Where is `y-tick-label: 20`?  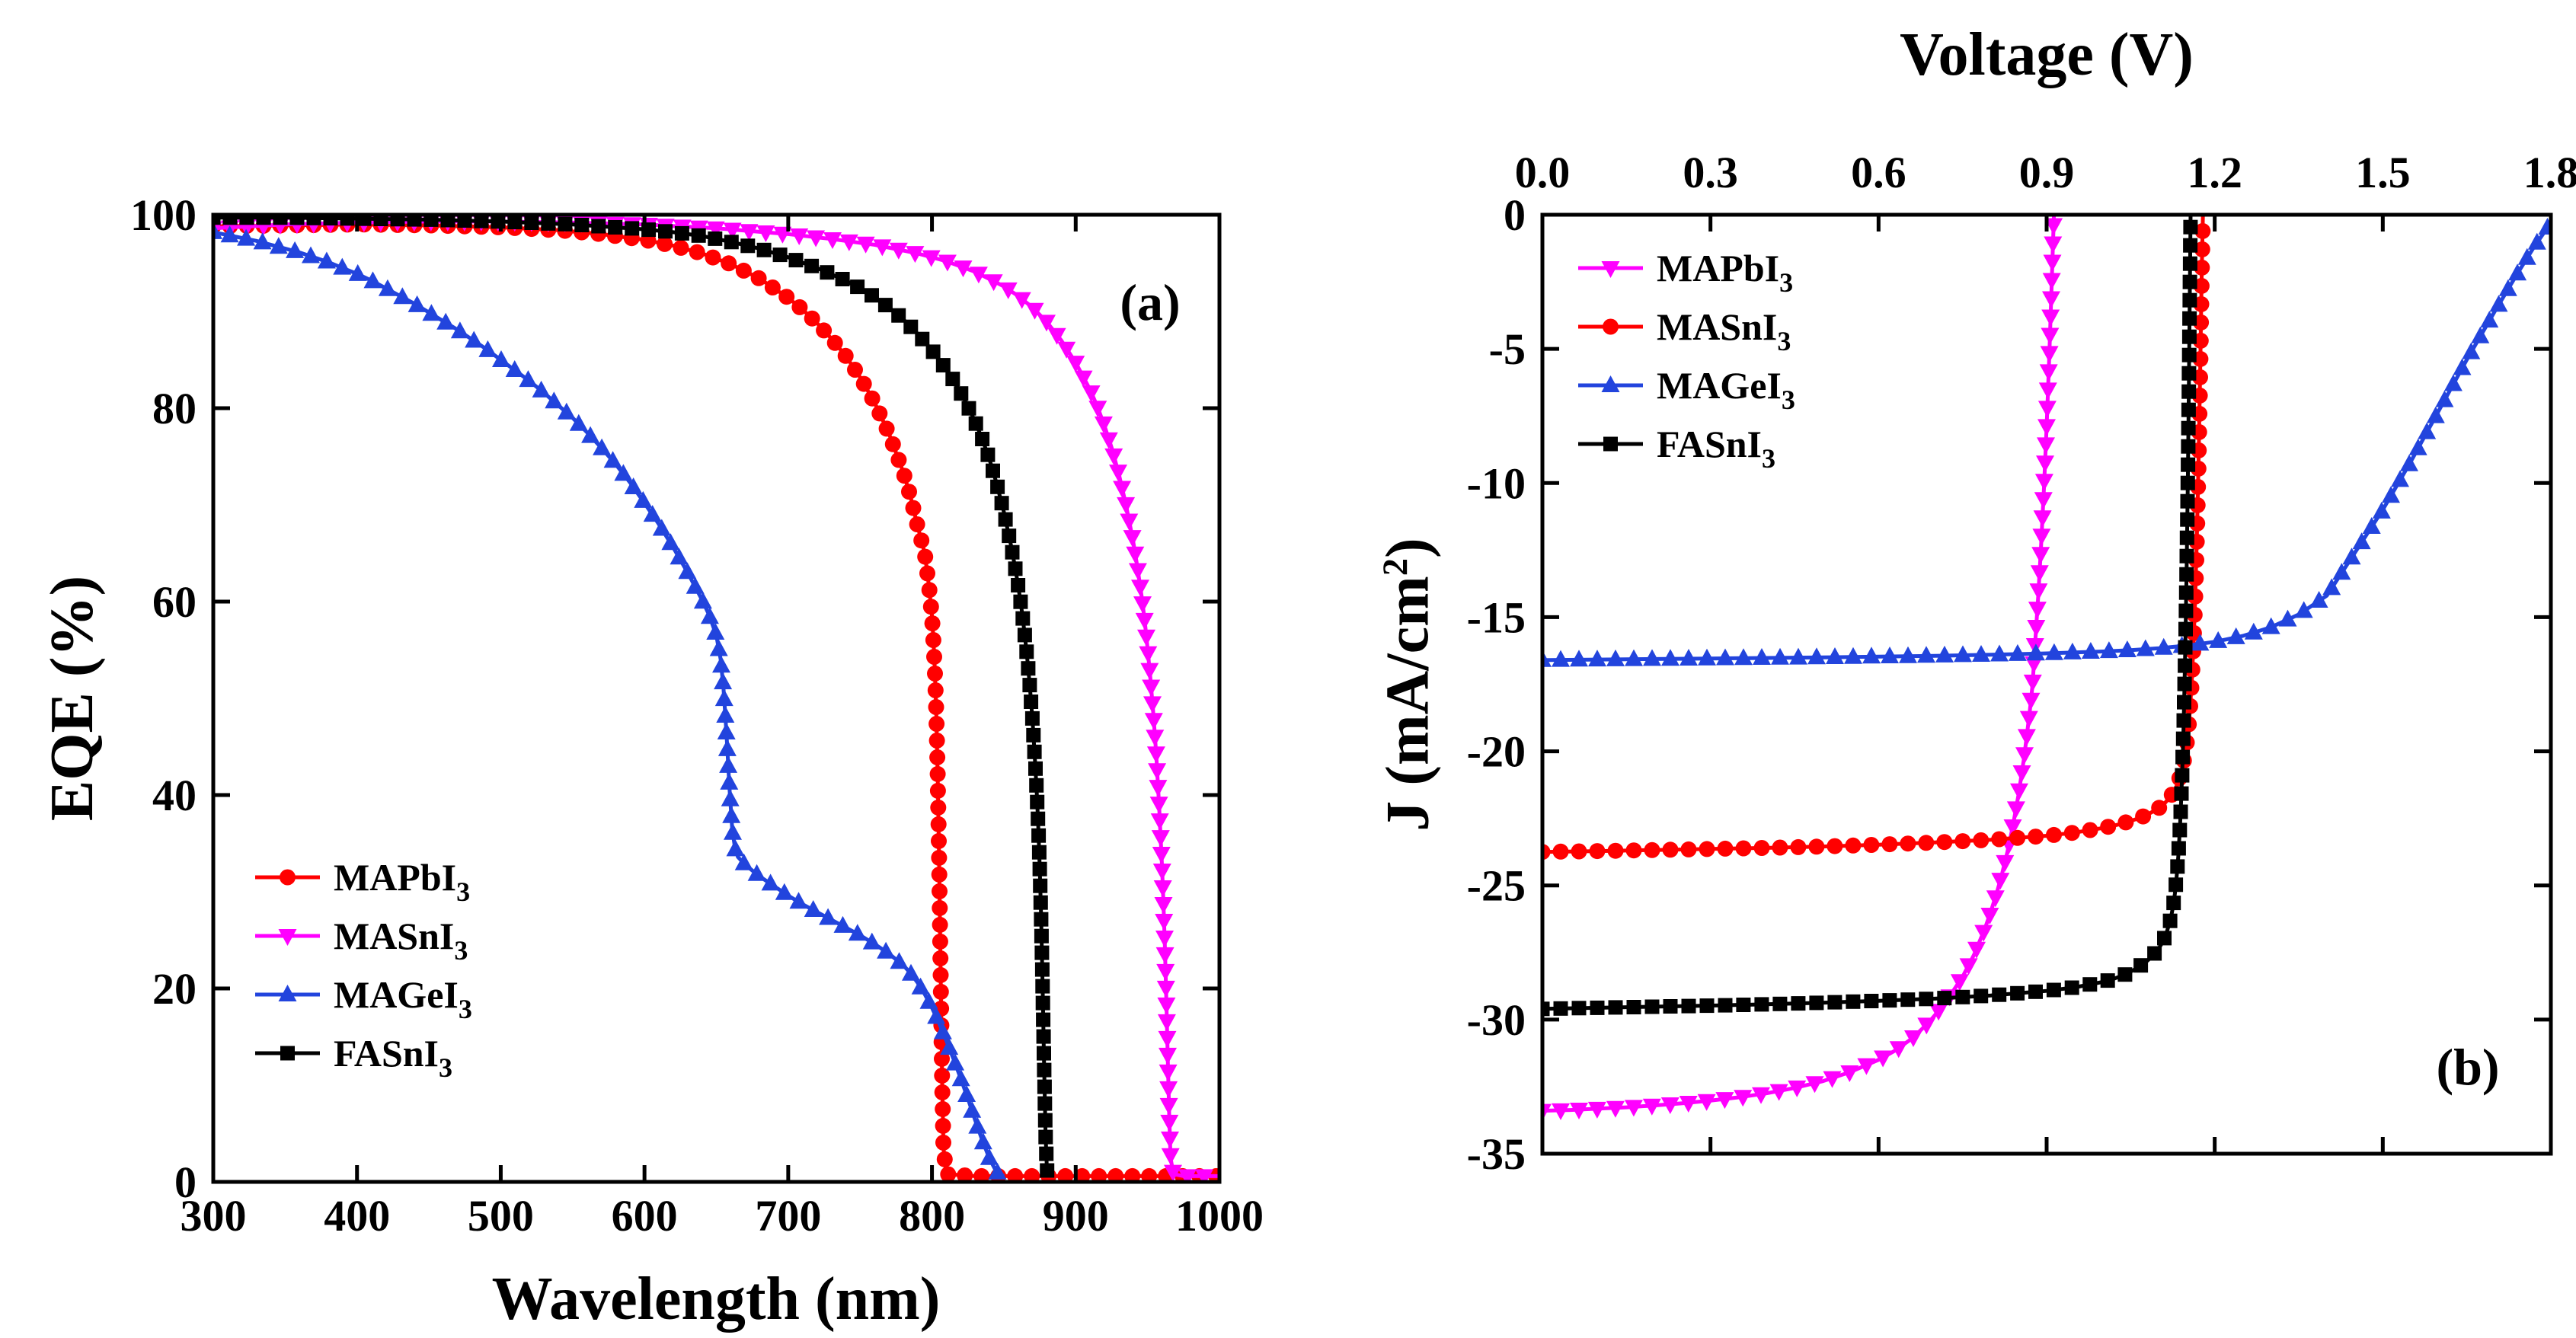
y-tick-label: 20 is located at coordinates (174, 989).